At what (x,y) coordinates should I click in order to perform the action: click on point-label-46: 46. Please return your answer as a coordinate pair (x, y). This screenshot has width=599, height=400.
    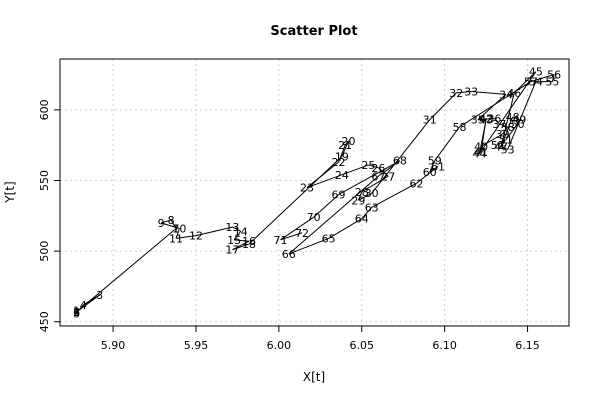
    Looking at the image, I should click on (514, 93).